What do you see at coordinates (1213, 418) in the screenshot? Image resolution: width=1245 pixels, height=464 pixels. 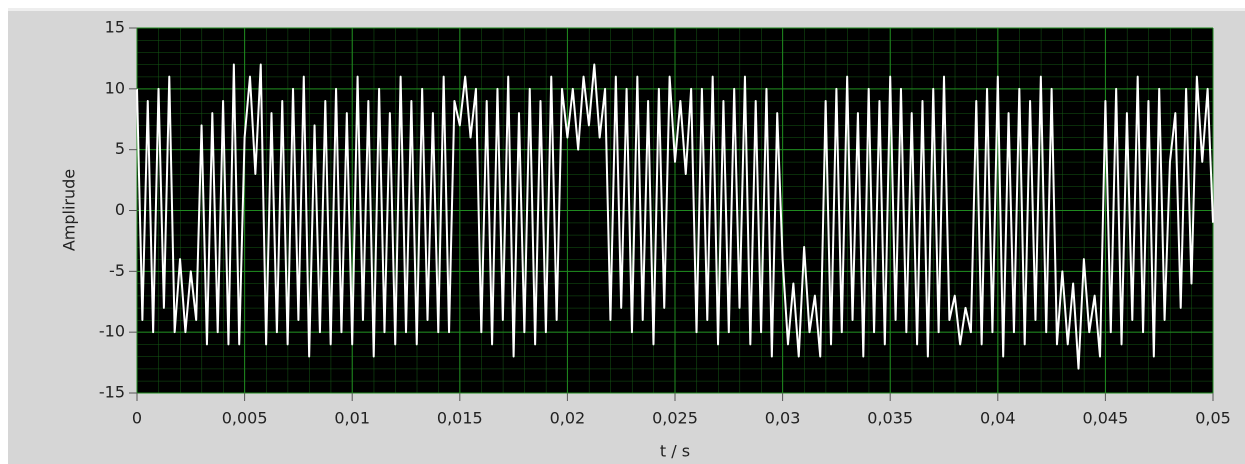 I see `x-tick-label: 0,05` at bounding box center [1213, 418].